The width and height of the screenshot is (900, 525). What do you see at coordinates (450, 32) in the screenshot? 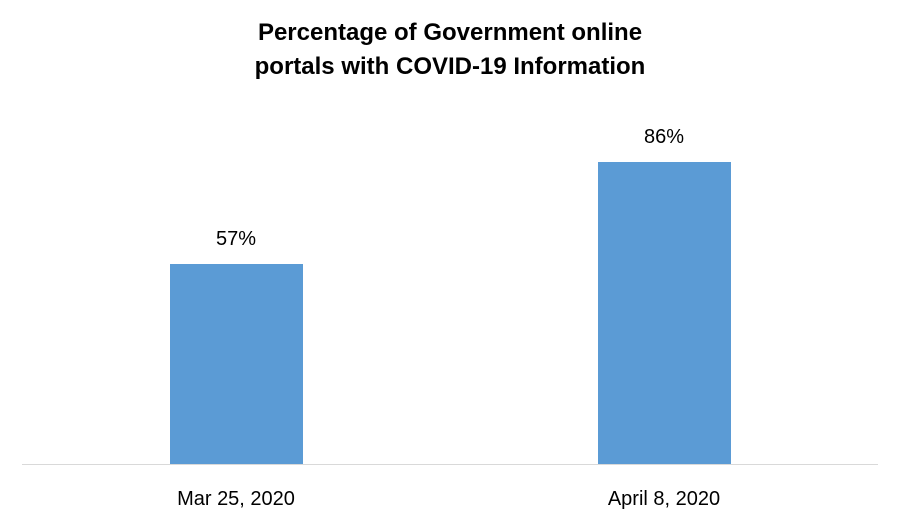
I see `chart-title-line-1: Percentage of Government online` at bounding box center [450, 32].